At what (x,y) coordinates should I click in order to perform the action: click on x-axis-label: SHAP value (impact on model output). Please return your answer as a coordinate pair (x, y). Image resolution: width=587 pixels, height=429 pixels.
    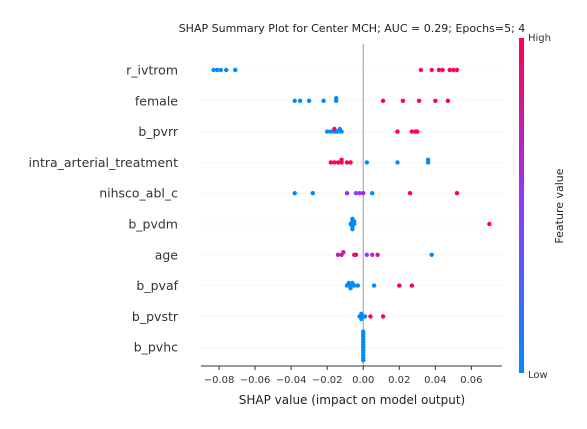
    Looking at the image, I should click on (352, 400).